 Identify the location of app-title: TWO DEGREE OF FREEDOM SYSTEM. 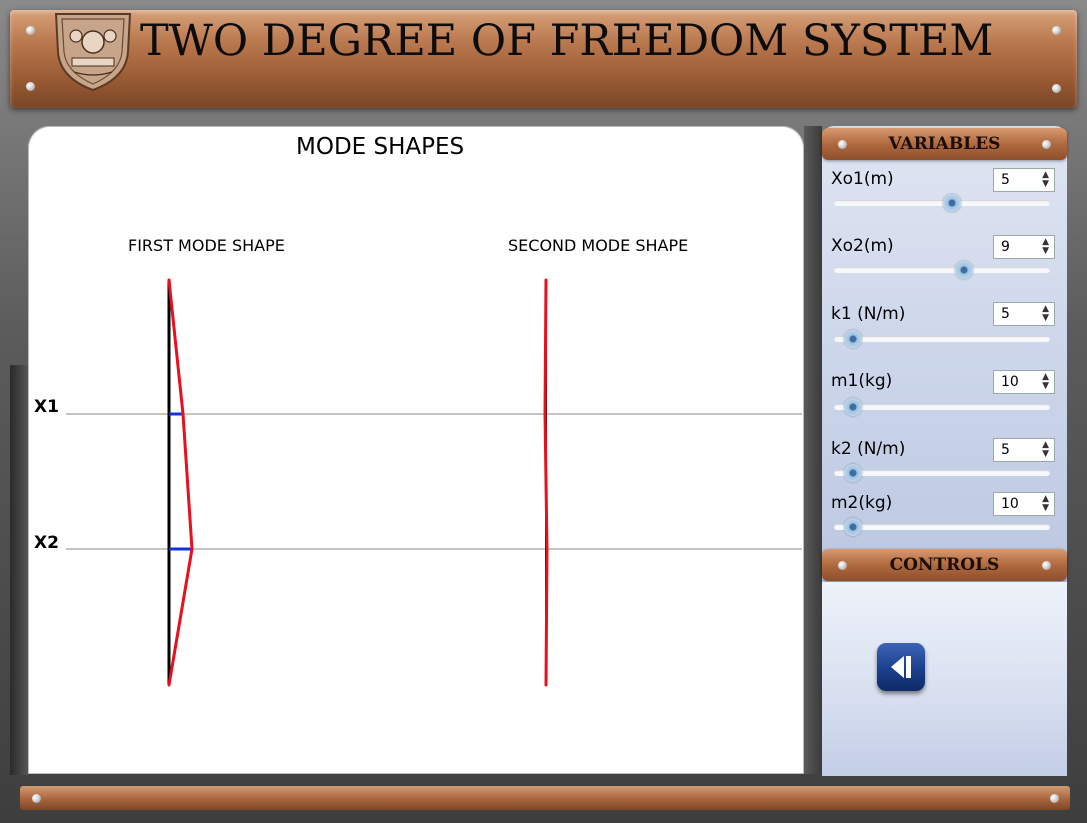
(567, 41).